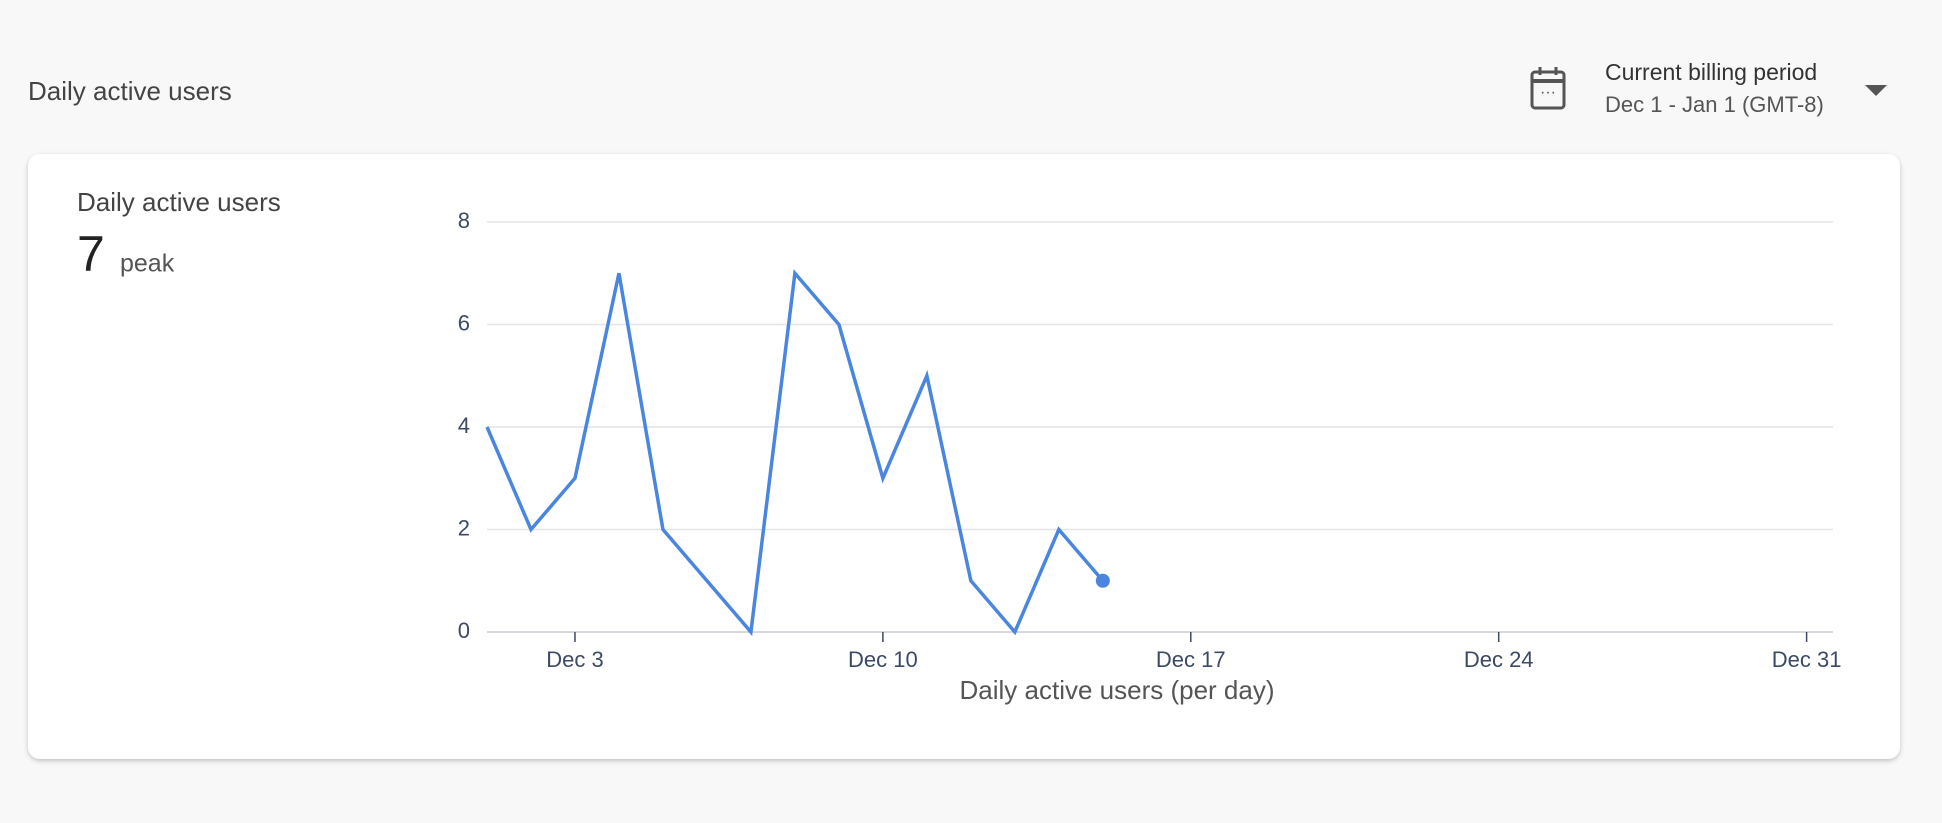 This screenshot has width=1942, height=823. I want to click on y-tick-label: 4, so click(464, 425).